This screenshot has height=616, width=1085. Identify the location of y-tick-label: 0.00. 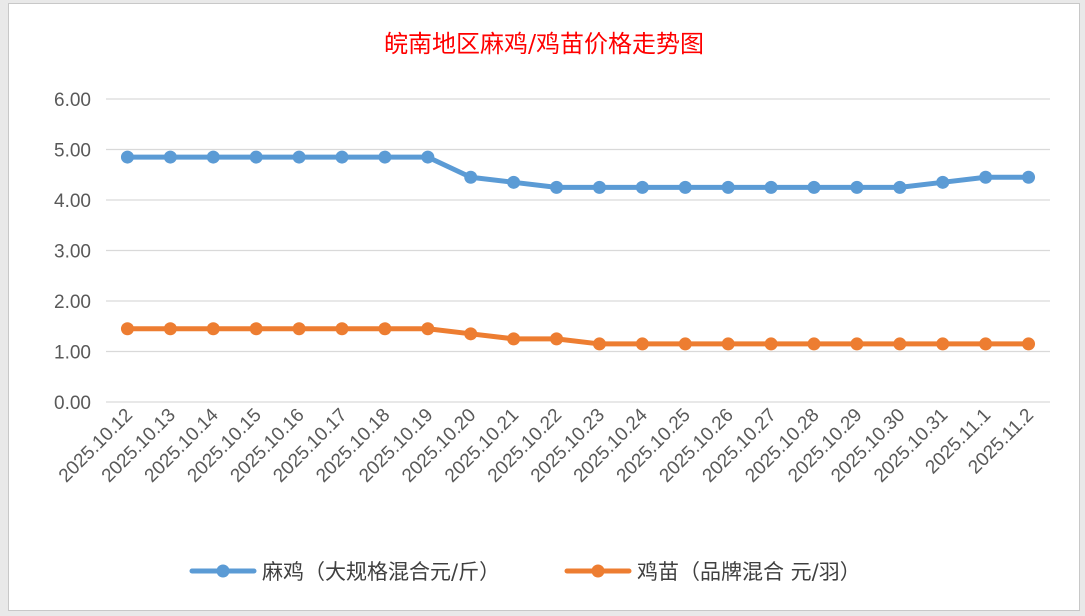
(72, 403).